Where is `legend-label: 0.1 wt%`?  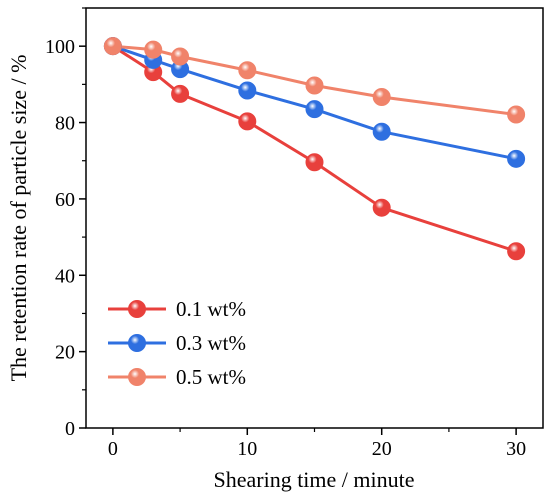
legend-label: 0.1 wt% is located at coordinates (211, 309).